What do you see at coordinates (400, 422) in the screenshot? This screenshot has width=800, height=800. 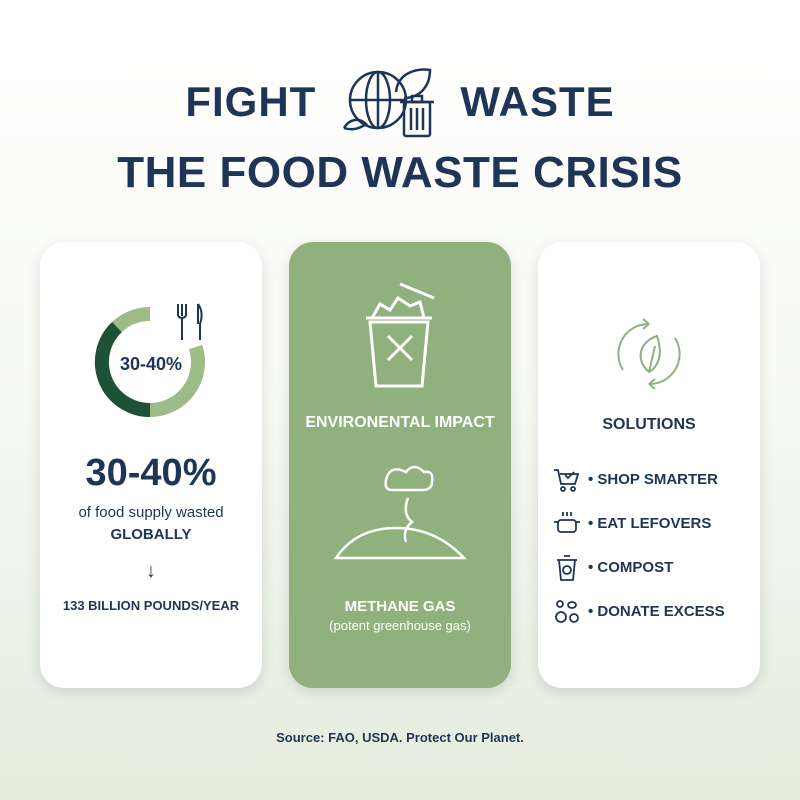 I see `impact-heading: ENVIRONENTAL IMPACT` at bounding box center [400, 422].